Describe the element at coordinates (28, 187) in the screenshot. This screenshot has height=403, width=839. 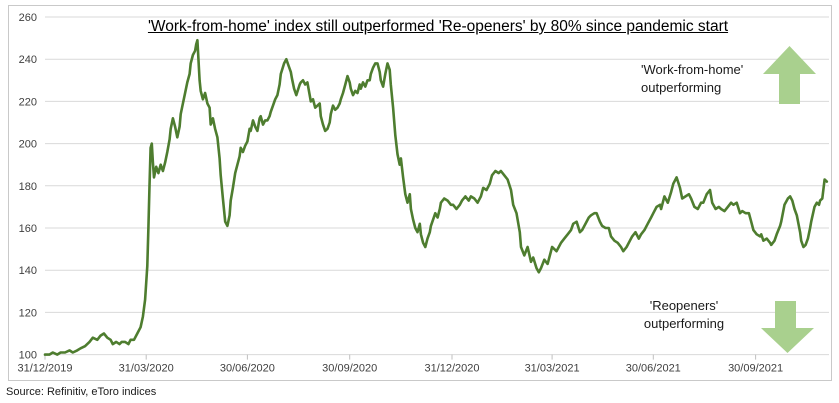
I see `y-axis-label-180: 180` at that location.